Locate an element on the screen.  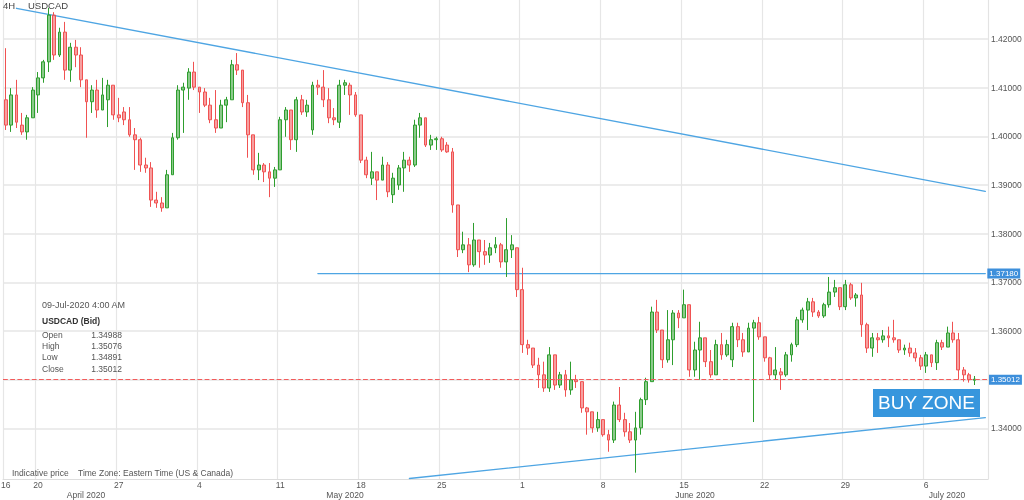
annotation: Low is located at coordinates (50, 357).